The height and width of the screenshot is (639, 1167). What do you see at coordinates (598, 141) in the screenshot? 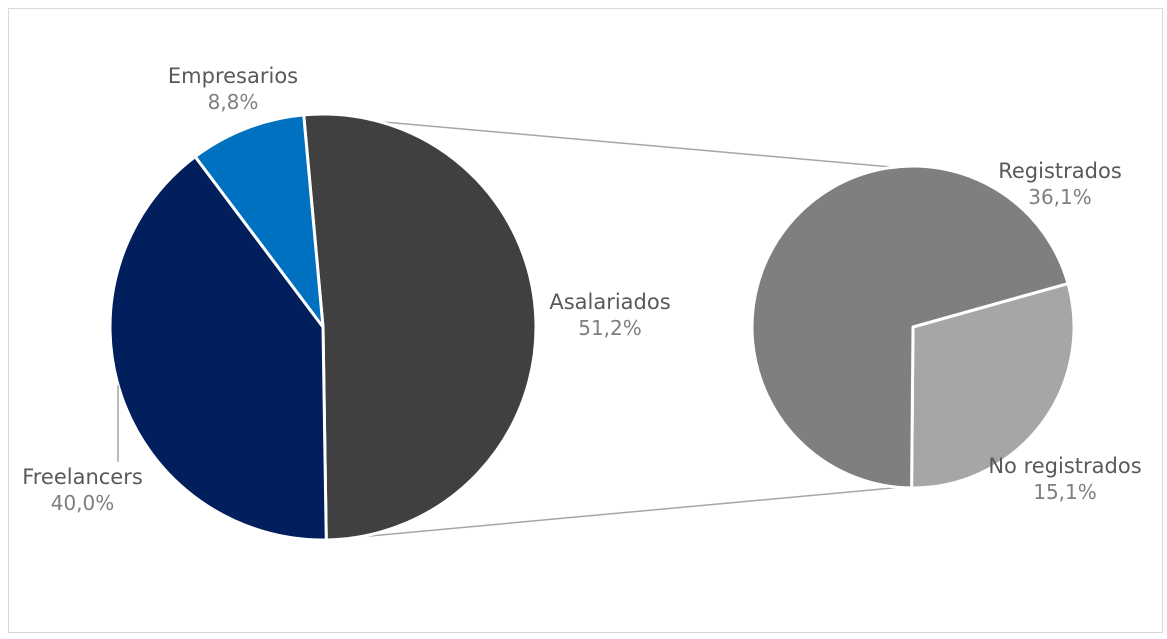
I see `connector-line-top` at bounding box center [598, 141].